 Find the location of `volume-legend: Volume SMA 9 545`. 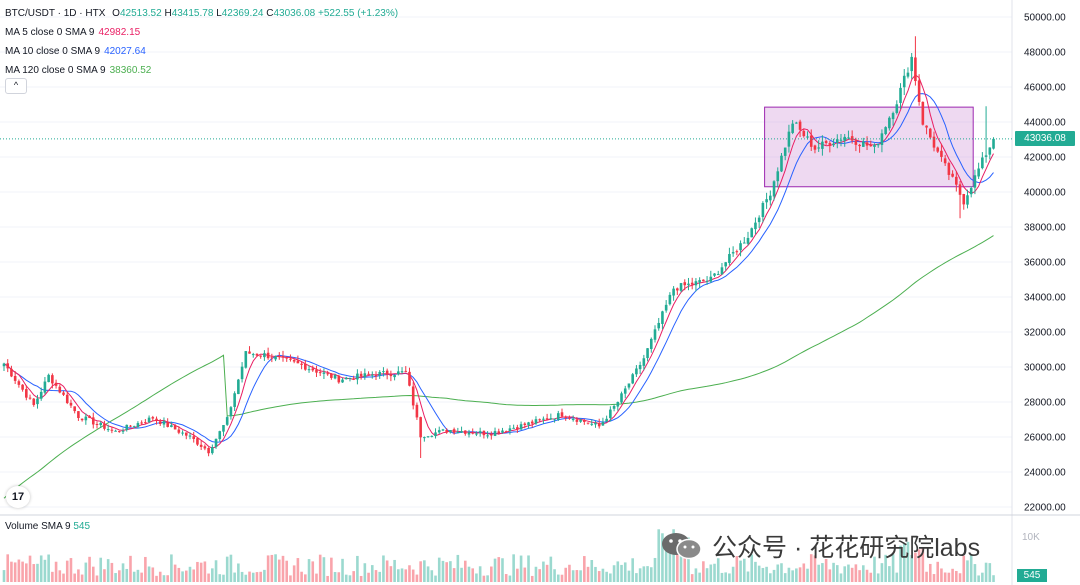

volume-legend: Volume SMA 9 545 is located at coordinates (47, 526).